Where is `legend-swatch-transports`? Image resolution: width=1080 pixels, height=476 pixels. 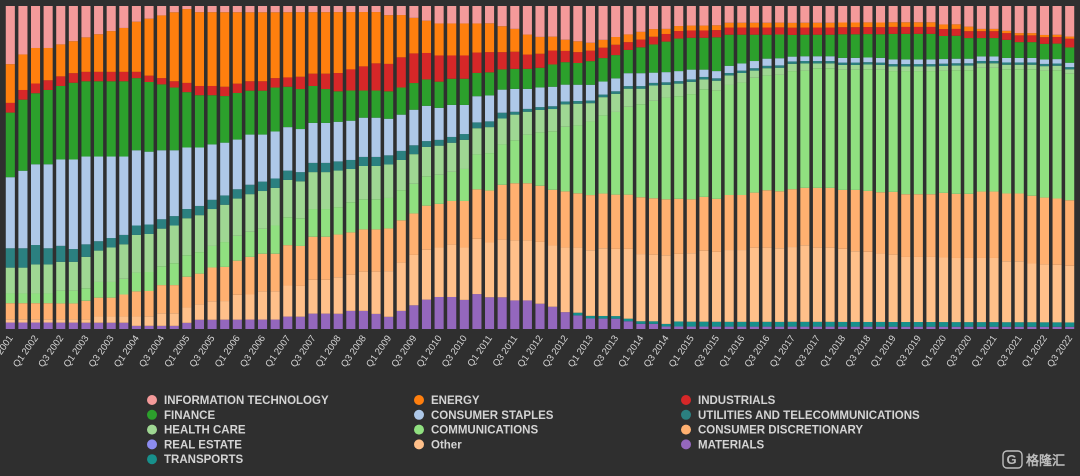 legend-swatch-transports is located at coordinates (152, 459).